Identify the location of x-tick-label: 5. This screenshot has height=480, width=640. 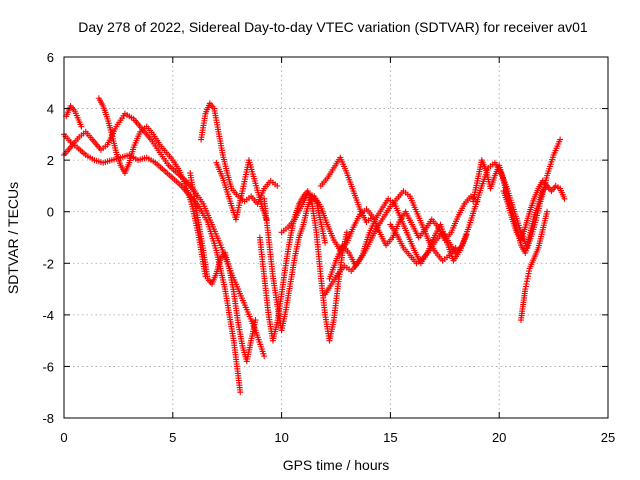
(172, 437).